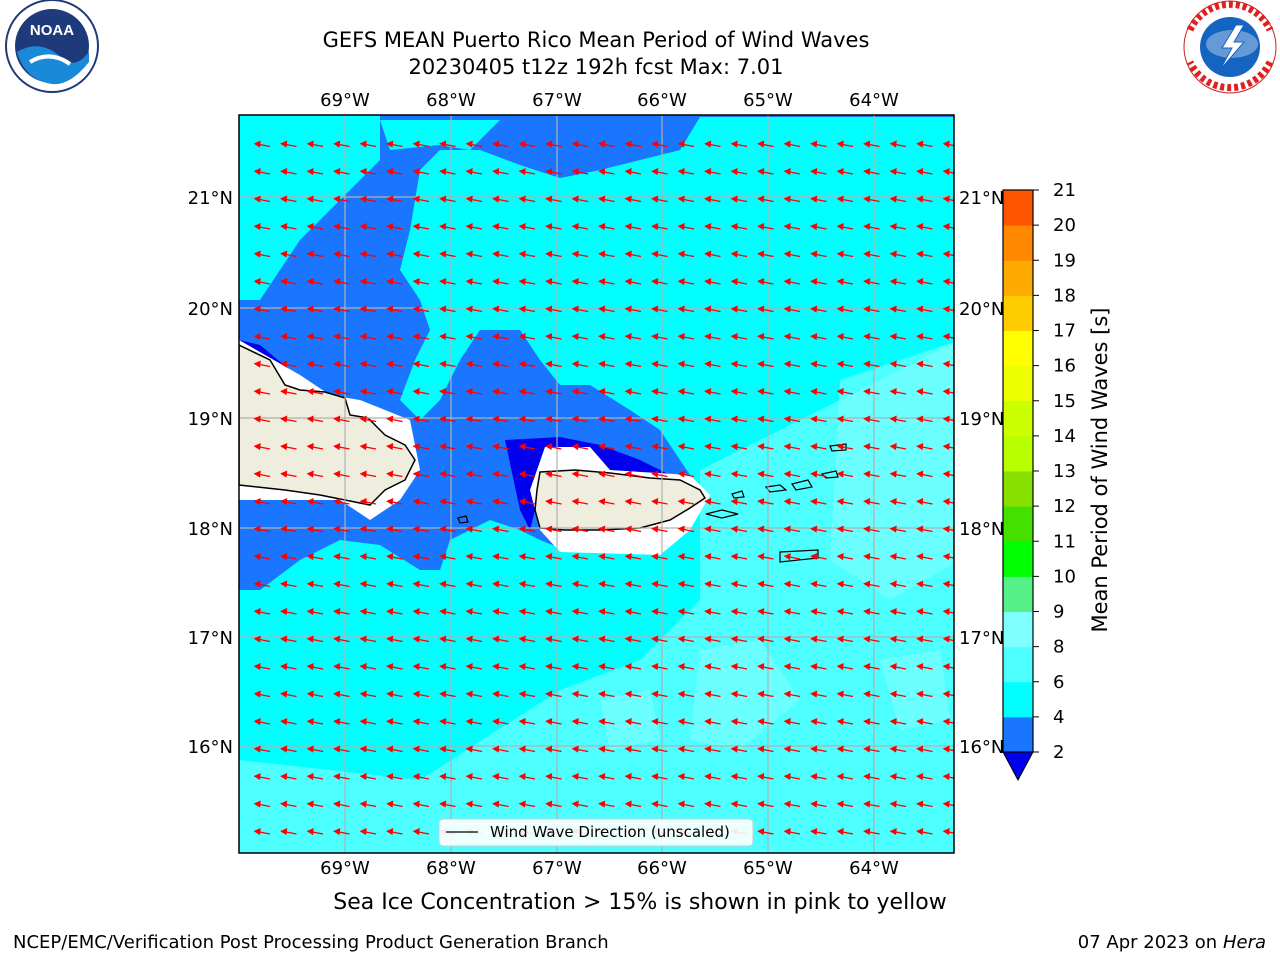 The image size is (1280, 960). Describe the element at coordinates (981, 747) in the screenshot. I see `lat-label: 16°N` at that location.